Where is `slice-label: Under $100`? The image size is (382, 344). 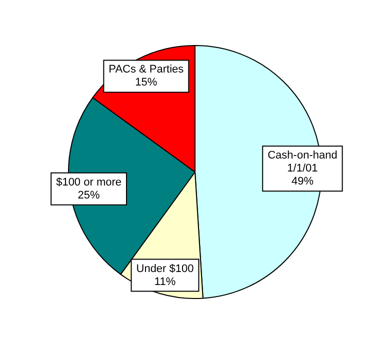 slice-label: Under $100 is located at coordinates (165, 268).